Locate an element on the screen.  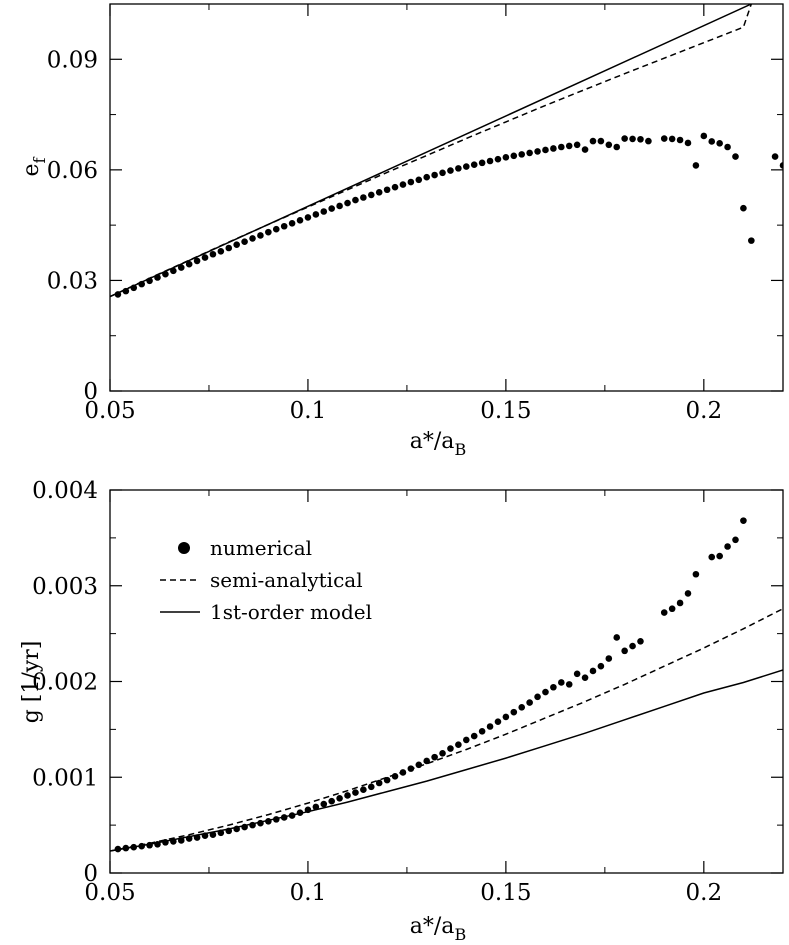
x-tick-label: 0.1 is located at coordinates (308, 411).